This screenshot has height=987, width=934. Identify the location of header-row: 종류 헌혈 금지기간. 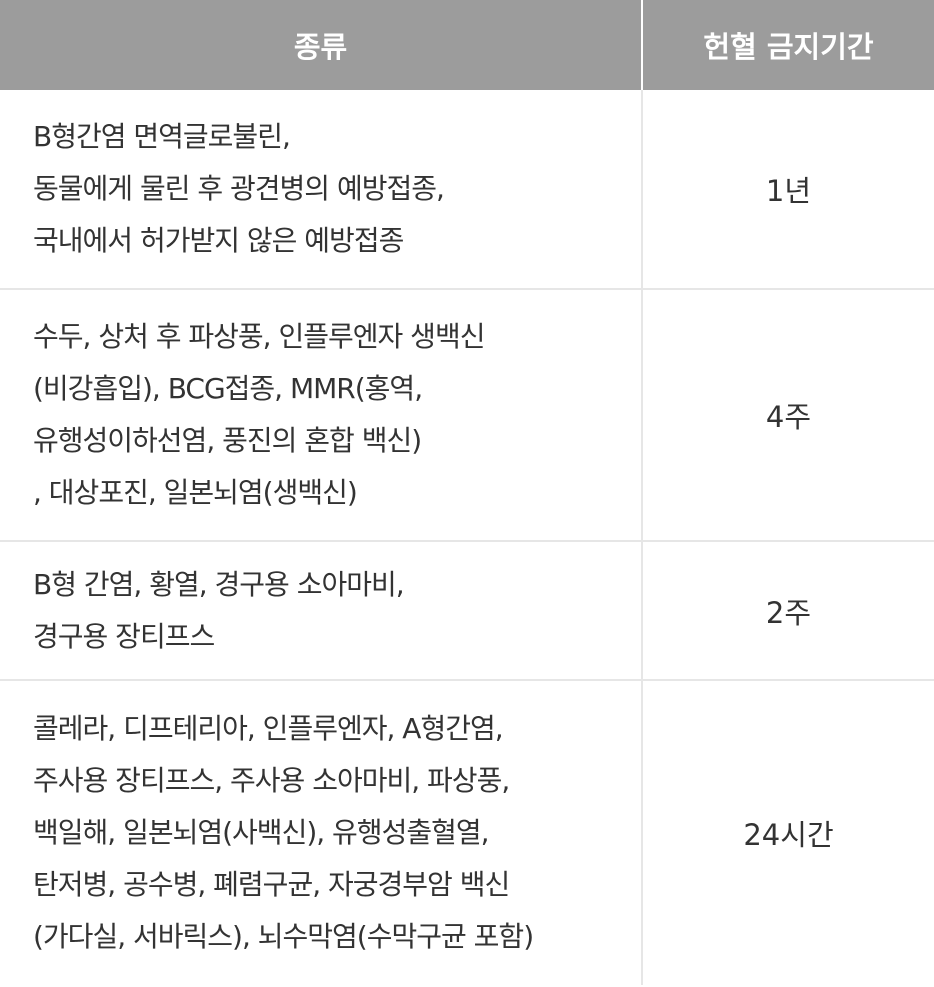
(467, 45).